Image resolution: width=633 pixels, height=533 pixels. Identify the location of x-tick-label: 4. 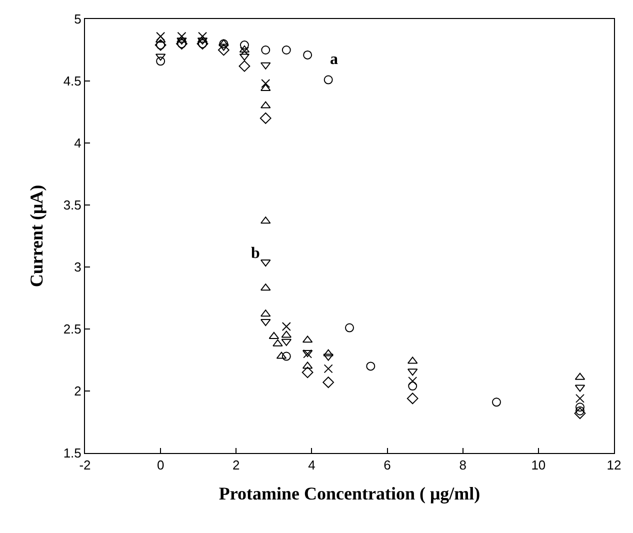
(312, 465).